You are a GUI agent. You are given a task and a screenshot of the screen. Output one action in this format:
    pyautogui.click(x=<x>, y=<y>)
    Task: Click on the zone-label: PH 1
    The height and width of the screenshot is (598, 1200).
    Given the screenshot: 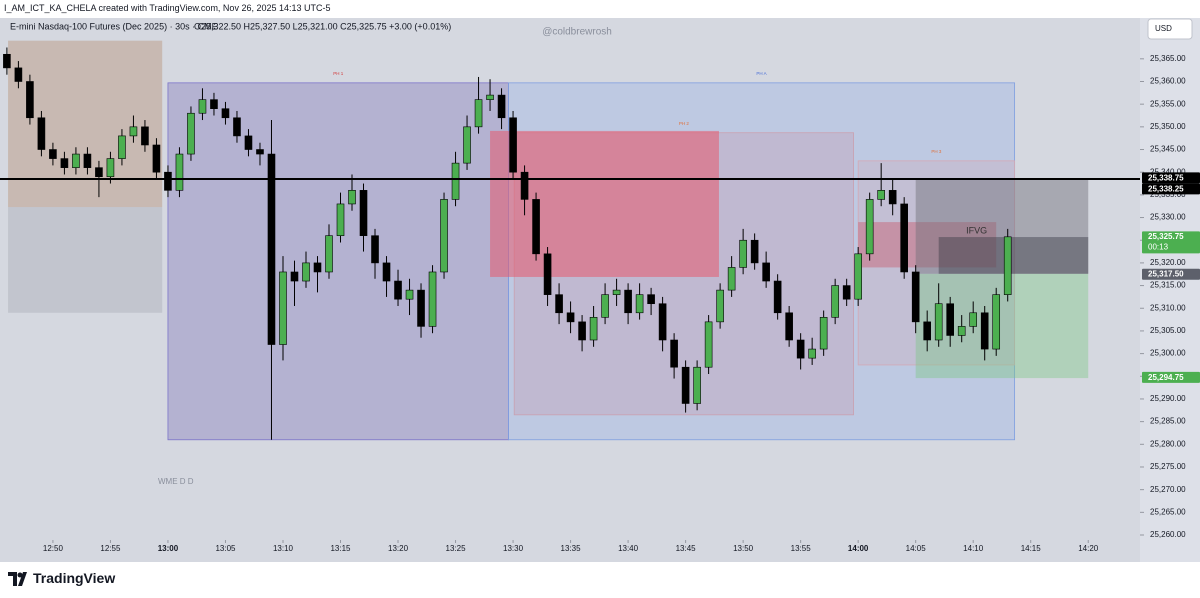 What is the action you would take?
    pyautogui.click(x=338, y=73)
    